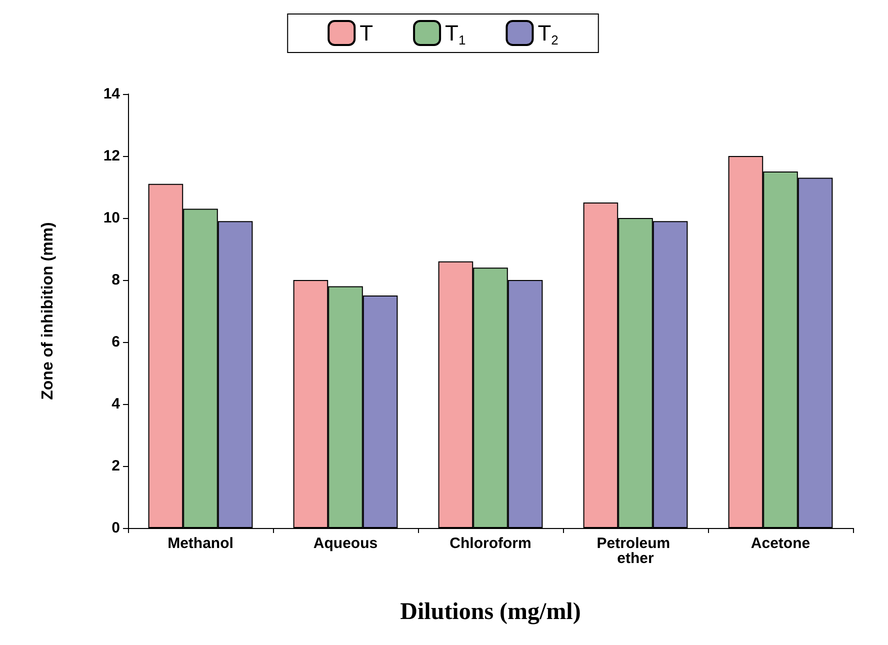 Image resolution: width=888 pixels, height=645 pixels. What do you see at coordinates (780, 543) in the screenshot?
I see `x-tick-label: Acetone` at bounding box center [780, 543].